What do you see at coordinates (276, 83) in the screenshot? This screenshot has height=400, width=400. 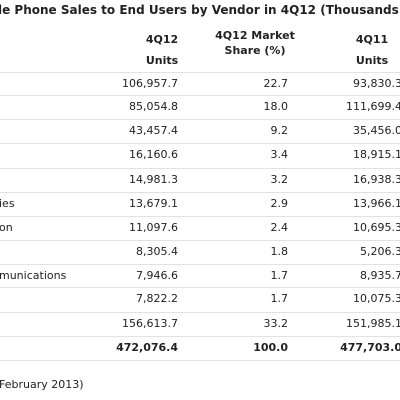 I see `table-cell: 22.7` at bounding box center [276, 83].